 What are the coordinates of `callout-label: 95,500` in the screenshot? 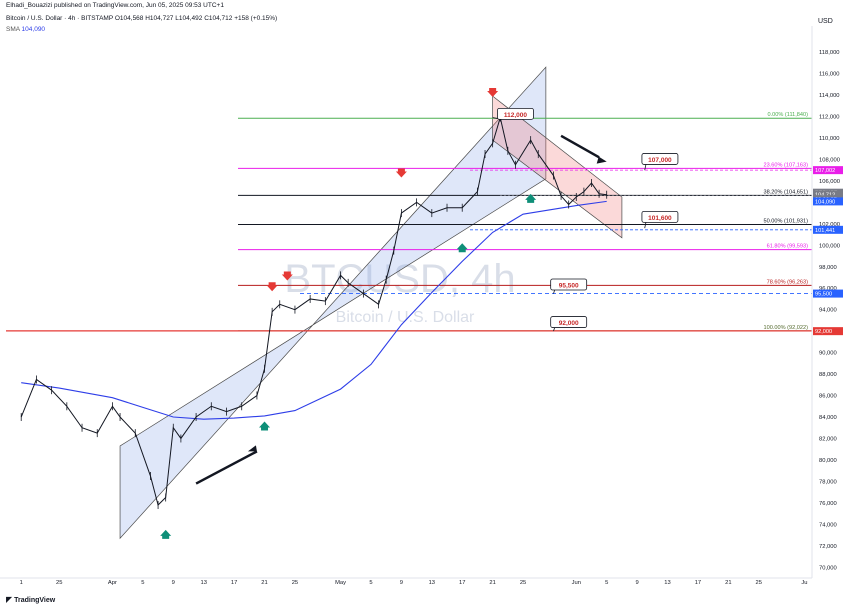 It's located at (569, 285).